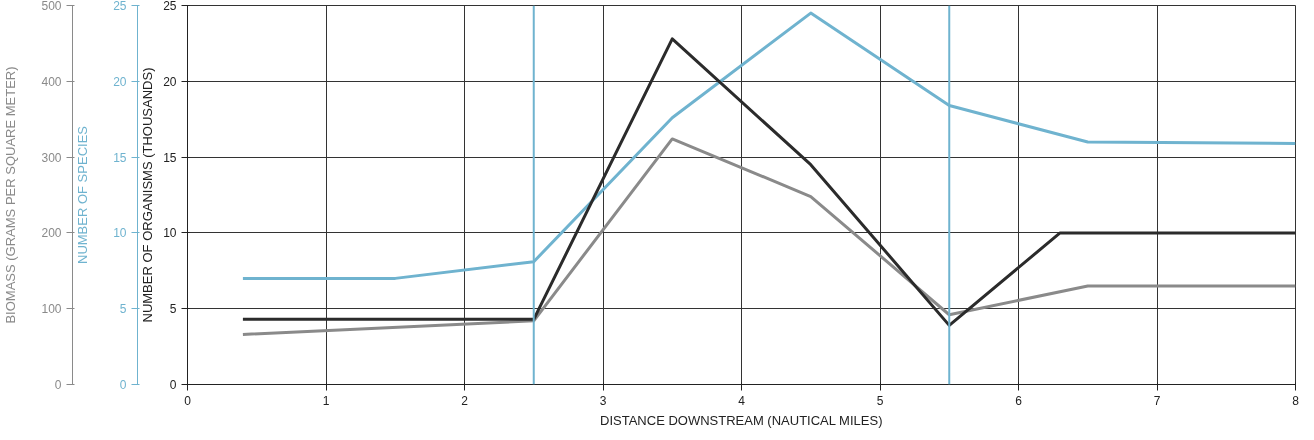  Describe the element at coordinates (1157, 400) in the screenshot. I see `x-tick-label: 7` at that location.